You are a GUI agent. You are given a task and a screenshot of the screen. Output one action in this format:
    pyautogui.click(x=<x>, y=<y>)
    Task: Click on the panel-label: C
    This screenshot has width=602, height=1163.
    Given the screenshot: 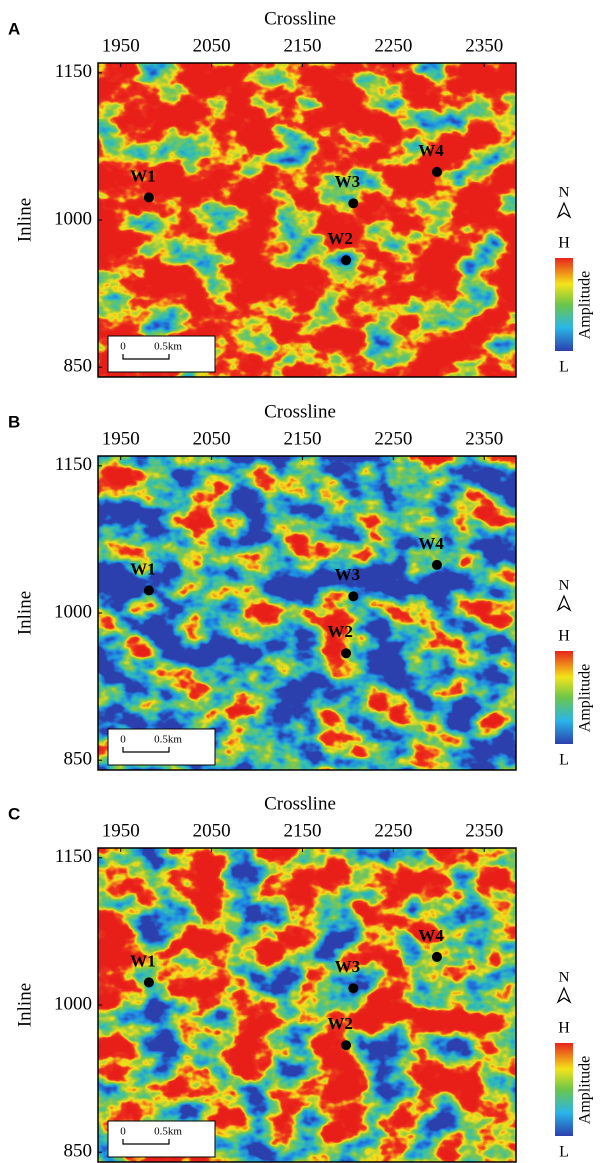 What is the action you would take?
    pyautogui.click(x=14, y=813)
    